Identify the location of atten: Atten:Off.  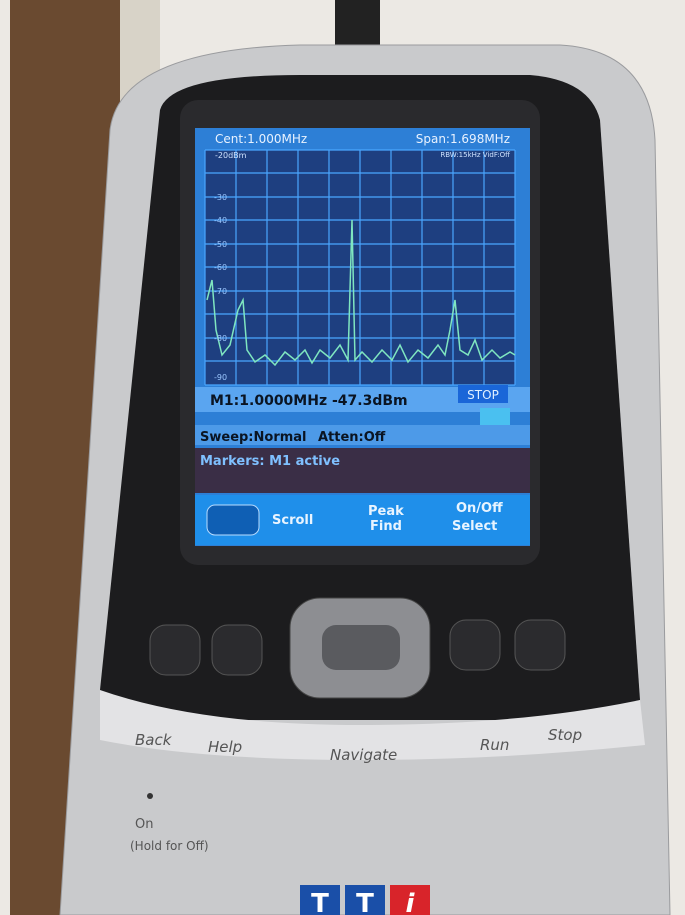
(352, 437).